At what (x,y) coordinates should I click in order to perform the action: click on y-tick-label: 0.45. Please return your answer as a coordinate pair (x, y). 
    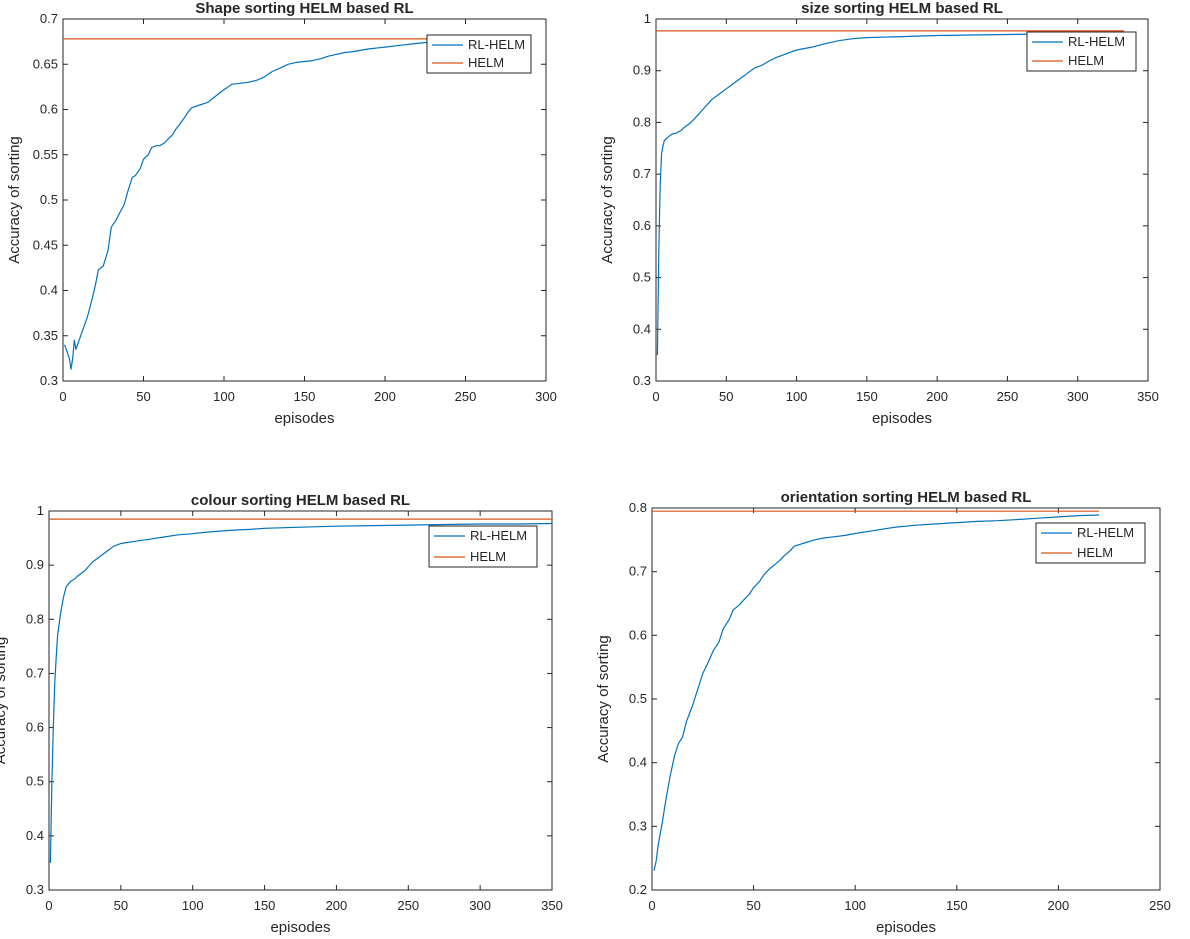
    Looking at the image, I should click on (45, 244).